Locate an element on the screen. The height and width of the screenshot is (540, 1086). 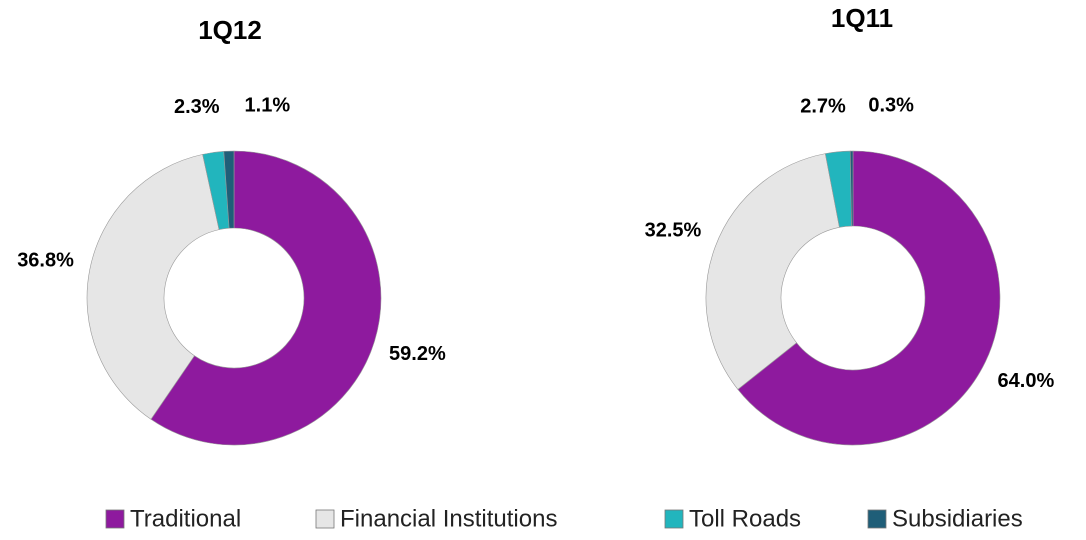
legend-label: Subsidiaries is located at coordinates (957, 518).